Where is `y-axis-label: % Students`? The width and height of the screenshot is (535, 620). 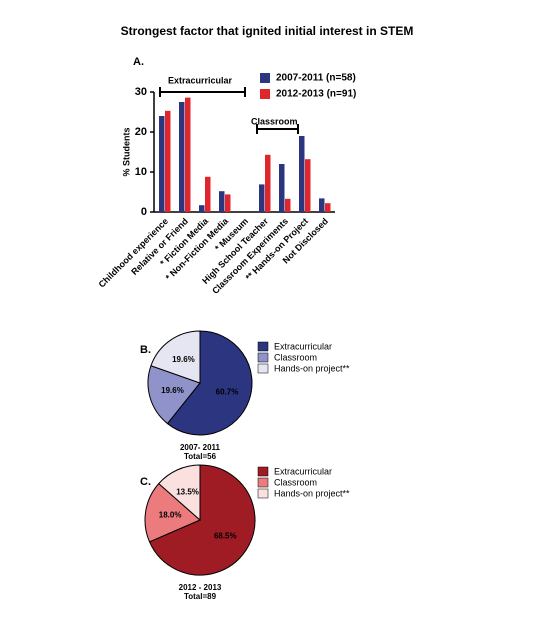 y-axis-label: % Students is located at coordinates (126, 151).